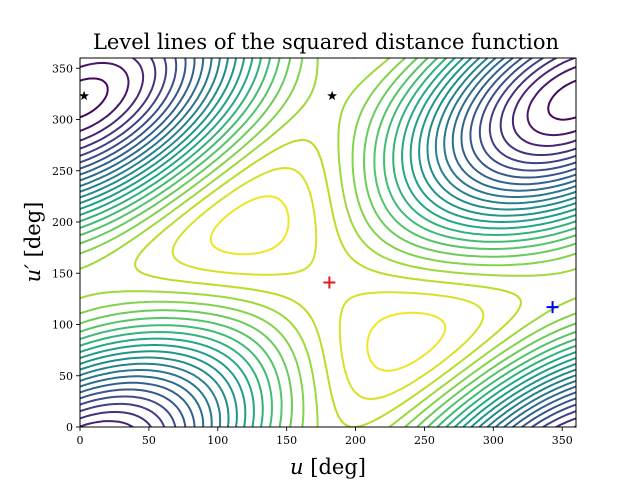 Image resolution: width=640 pixels, height=480 pixels. What do you see at coordinates (62, 325) in the screenshot?
I see `y-tick-label: 100` at bounding box center [62, 325].